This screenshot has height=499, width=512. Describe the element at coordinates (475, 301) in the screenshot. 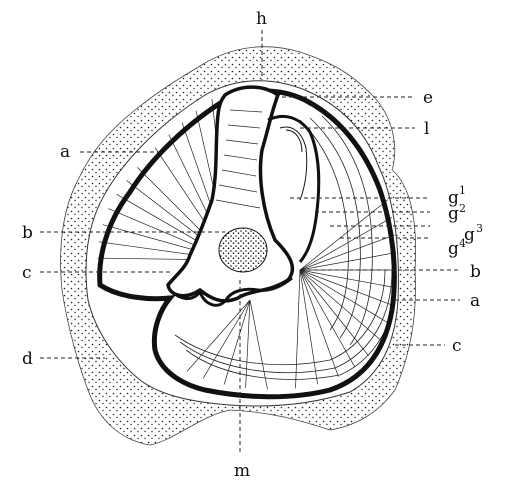

I see `label-a-right: a` at that location.